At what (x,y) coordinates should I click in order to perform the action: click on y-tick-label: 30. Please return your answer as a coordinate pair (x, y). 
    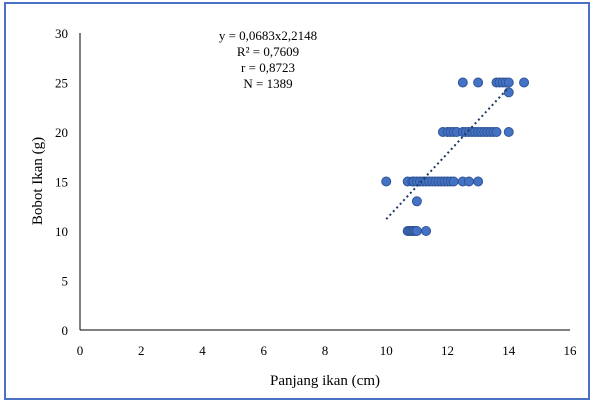
    Looking at the image, I should click on (61, 33).